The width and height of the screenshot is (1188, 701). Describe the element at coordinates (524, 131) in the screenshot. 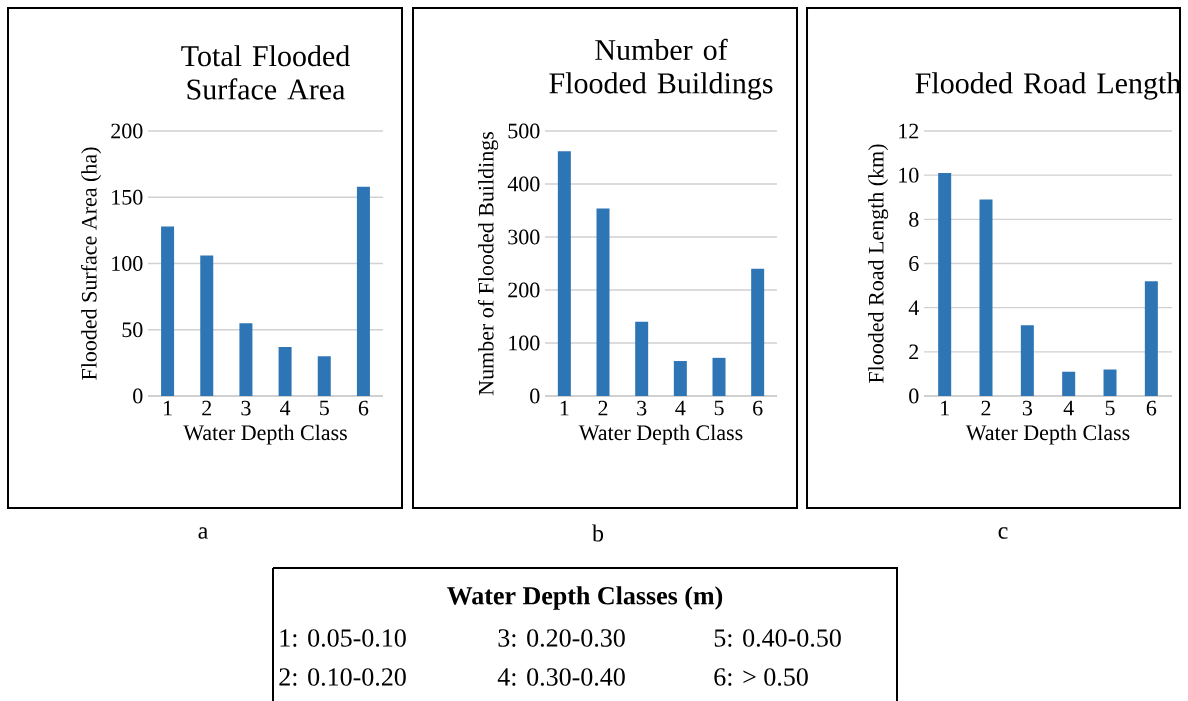

I see `y-tick-label: 500` at that location.